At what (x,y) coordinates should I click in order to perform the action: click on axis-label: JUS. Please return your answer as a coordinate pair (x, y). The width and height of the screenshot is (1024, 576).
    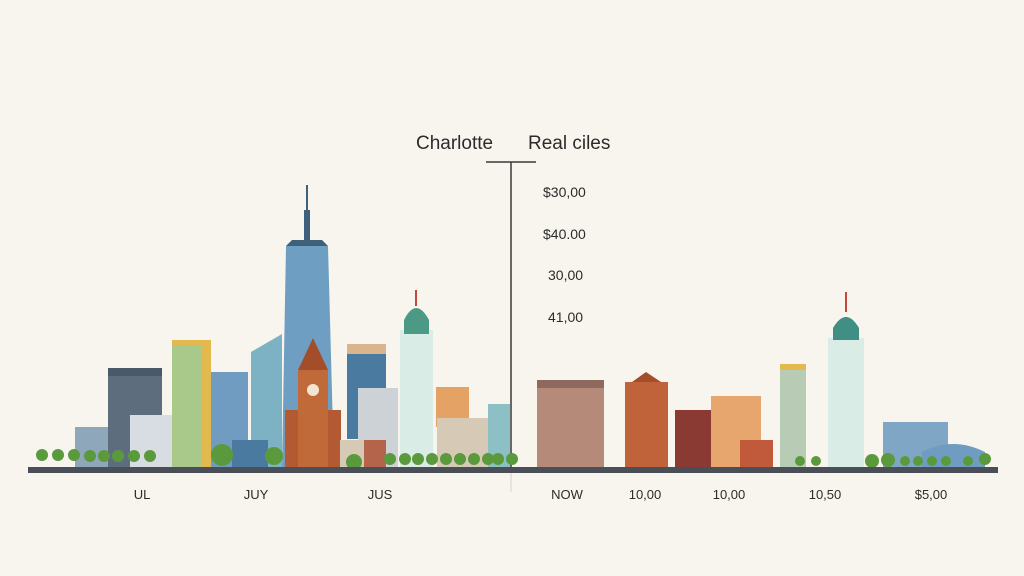
    Looking at the image, I should click on (380, 494).